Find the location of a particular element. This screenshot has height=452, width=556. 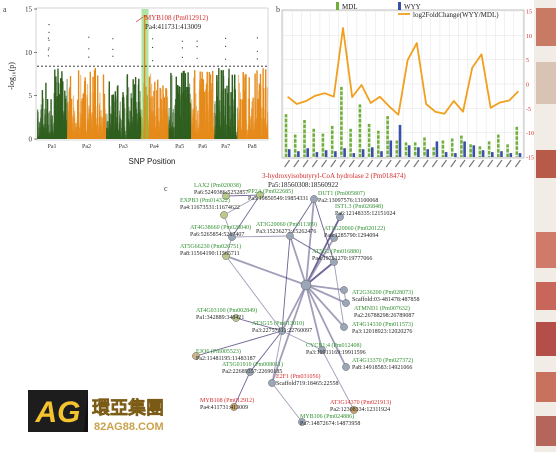

network-node-name: ATMND1 (Pm007632) is located at coordinates (382, 308).